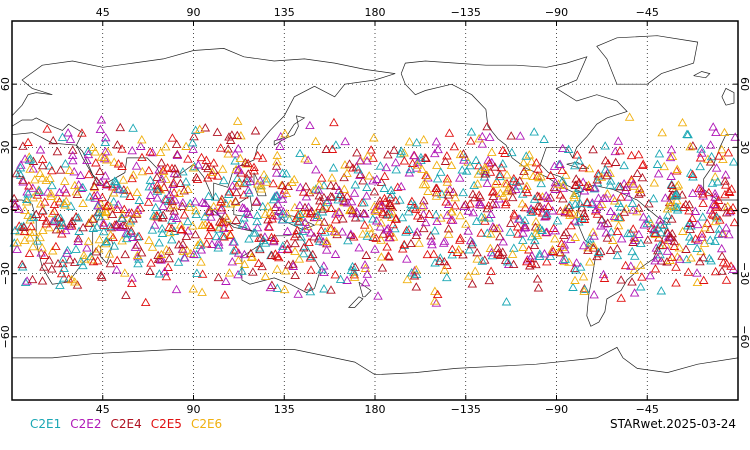  Describe the element at coordinates (166, 424) in the screenshot. I see `legend-item-c2e5: C2E5` at that location.